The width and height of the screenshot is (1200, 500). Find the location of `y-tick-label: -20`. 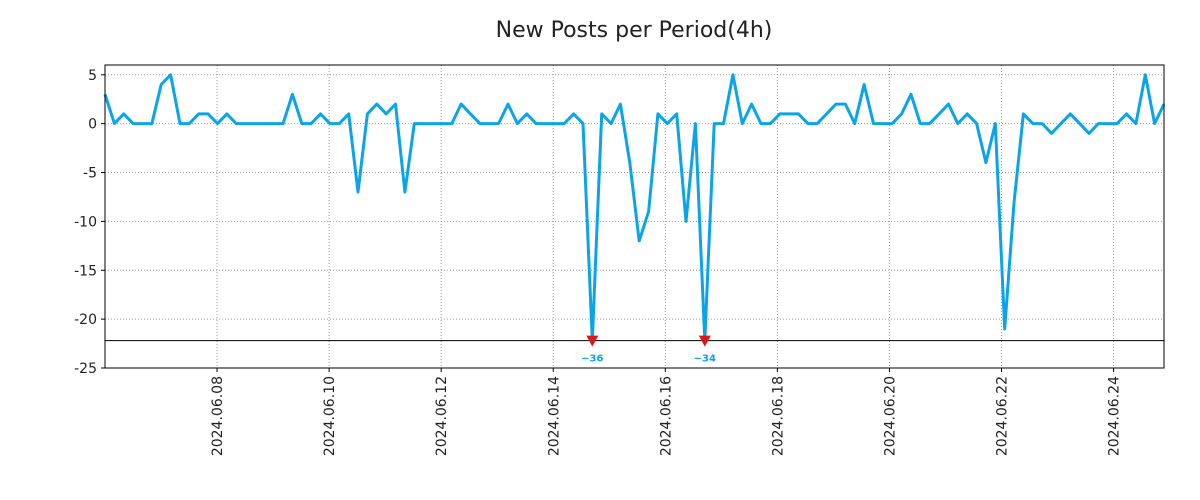

y-tick-label: -20 is located at coordinates (85, 320).